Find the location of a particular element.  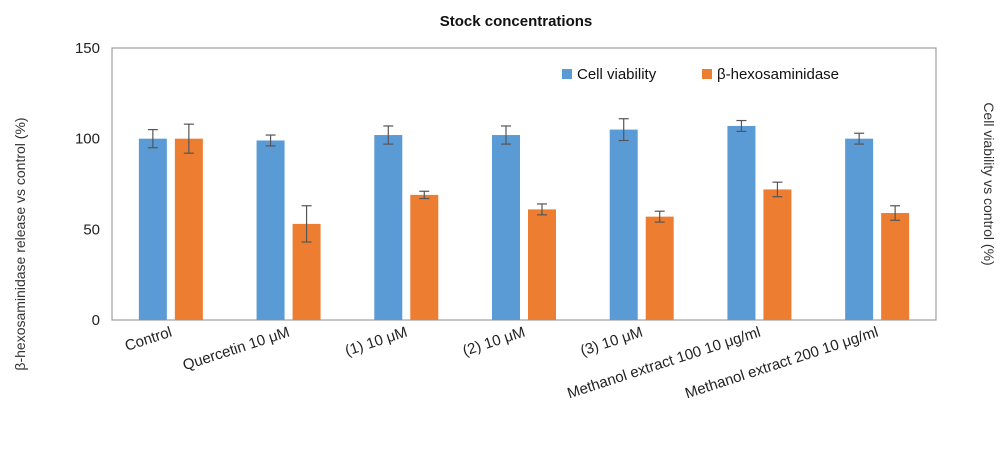

y-axis-title: β-hexosaminidase release vs control (%) is located at coordinates (20, 243).